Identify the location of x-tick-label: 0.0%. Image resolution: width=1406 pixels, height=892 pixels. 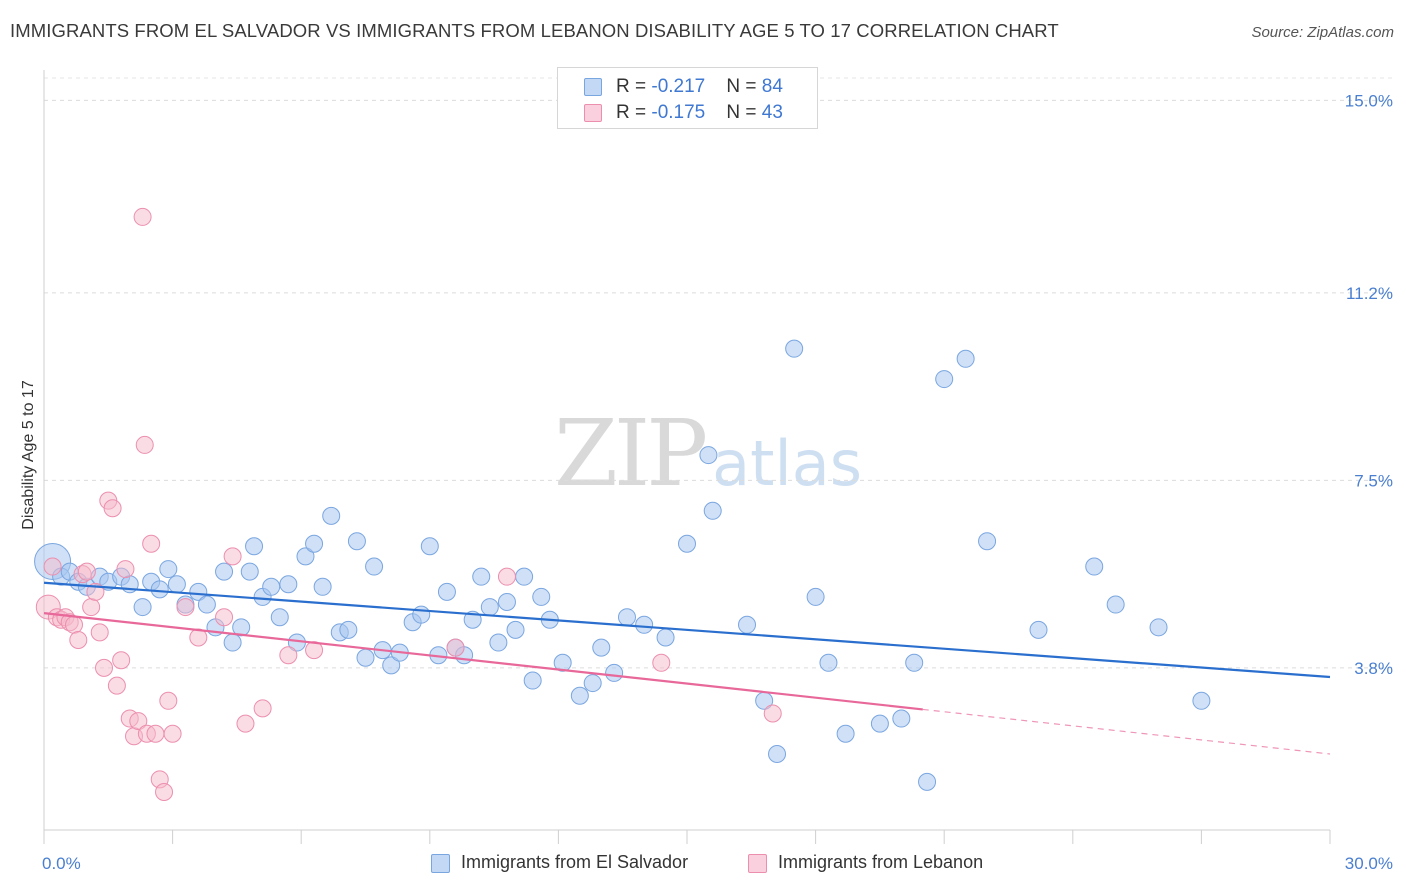
(61, 863).